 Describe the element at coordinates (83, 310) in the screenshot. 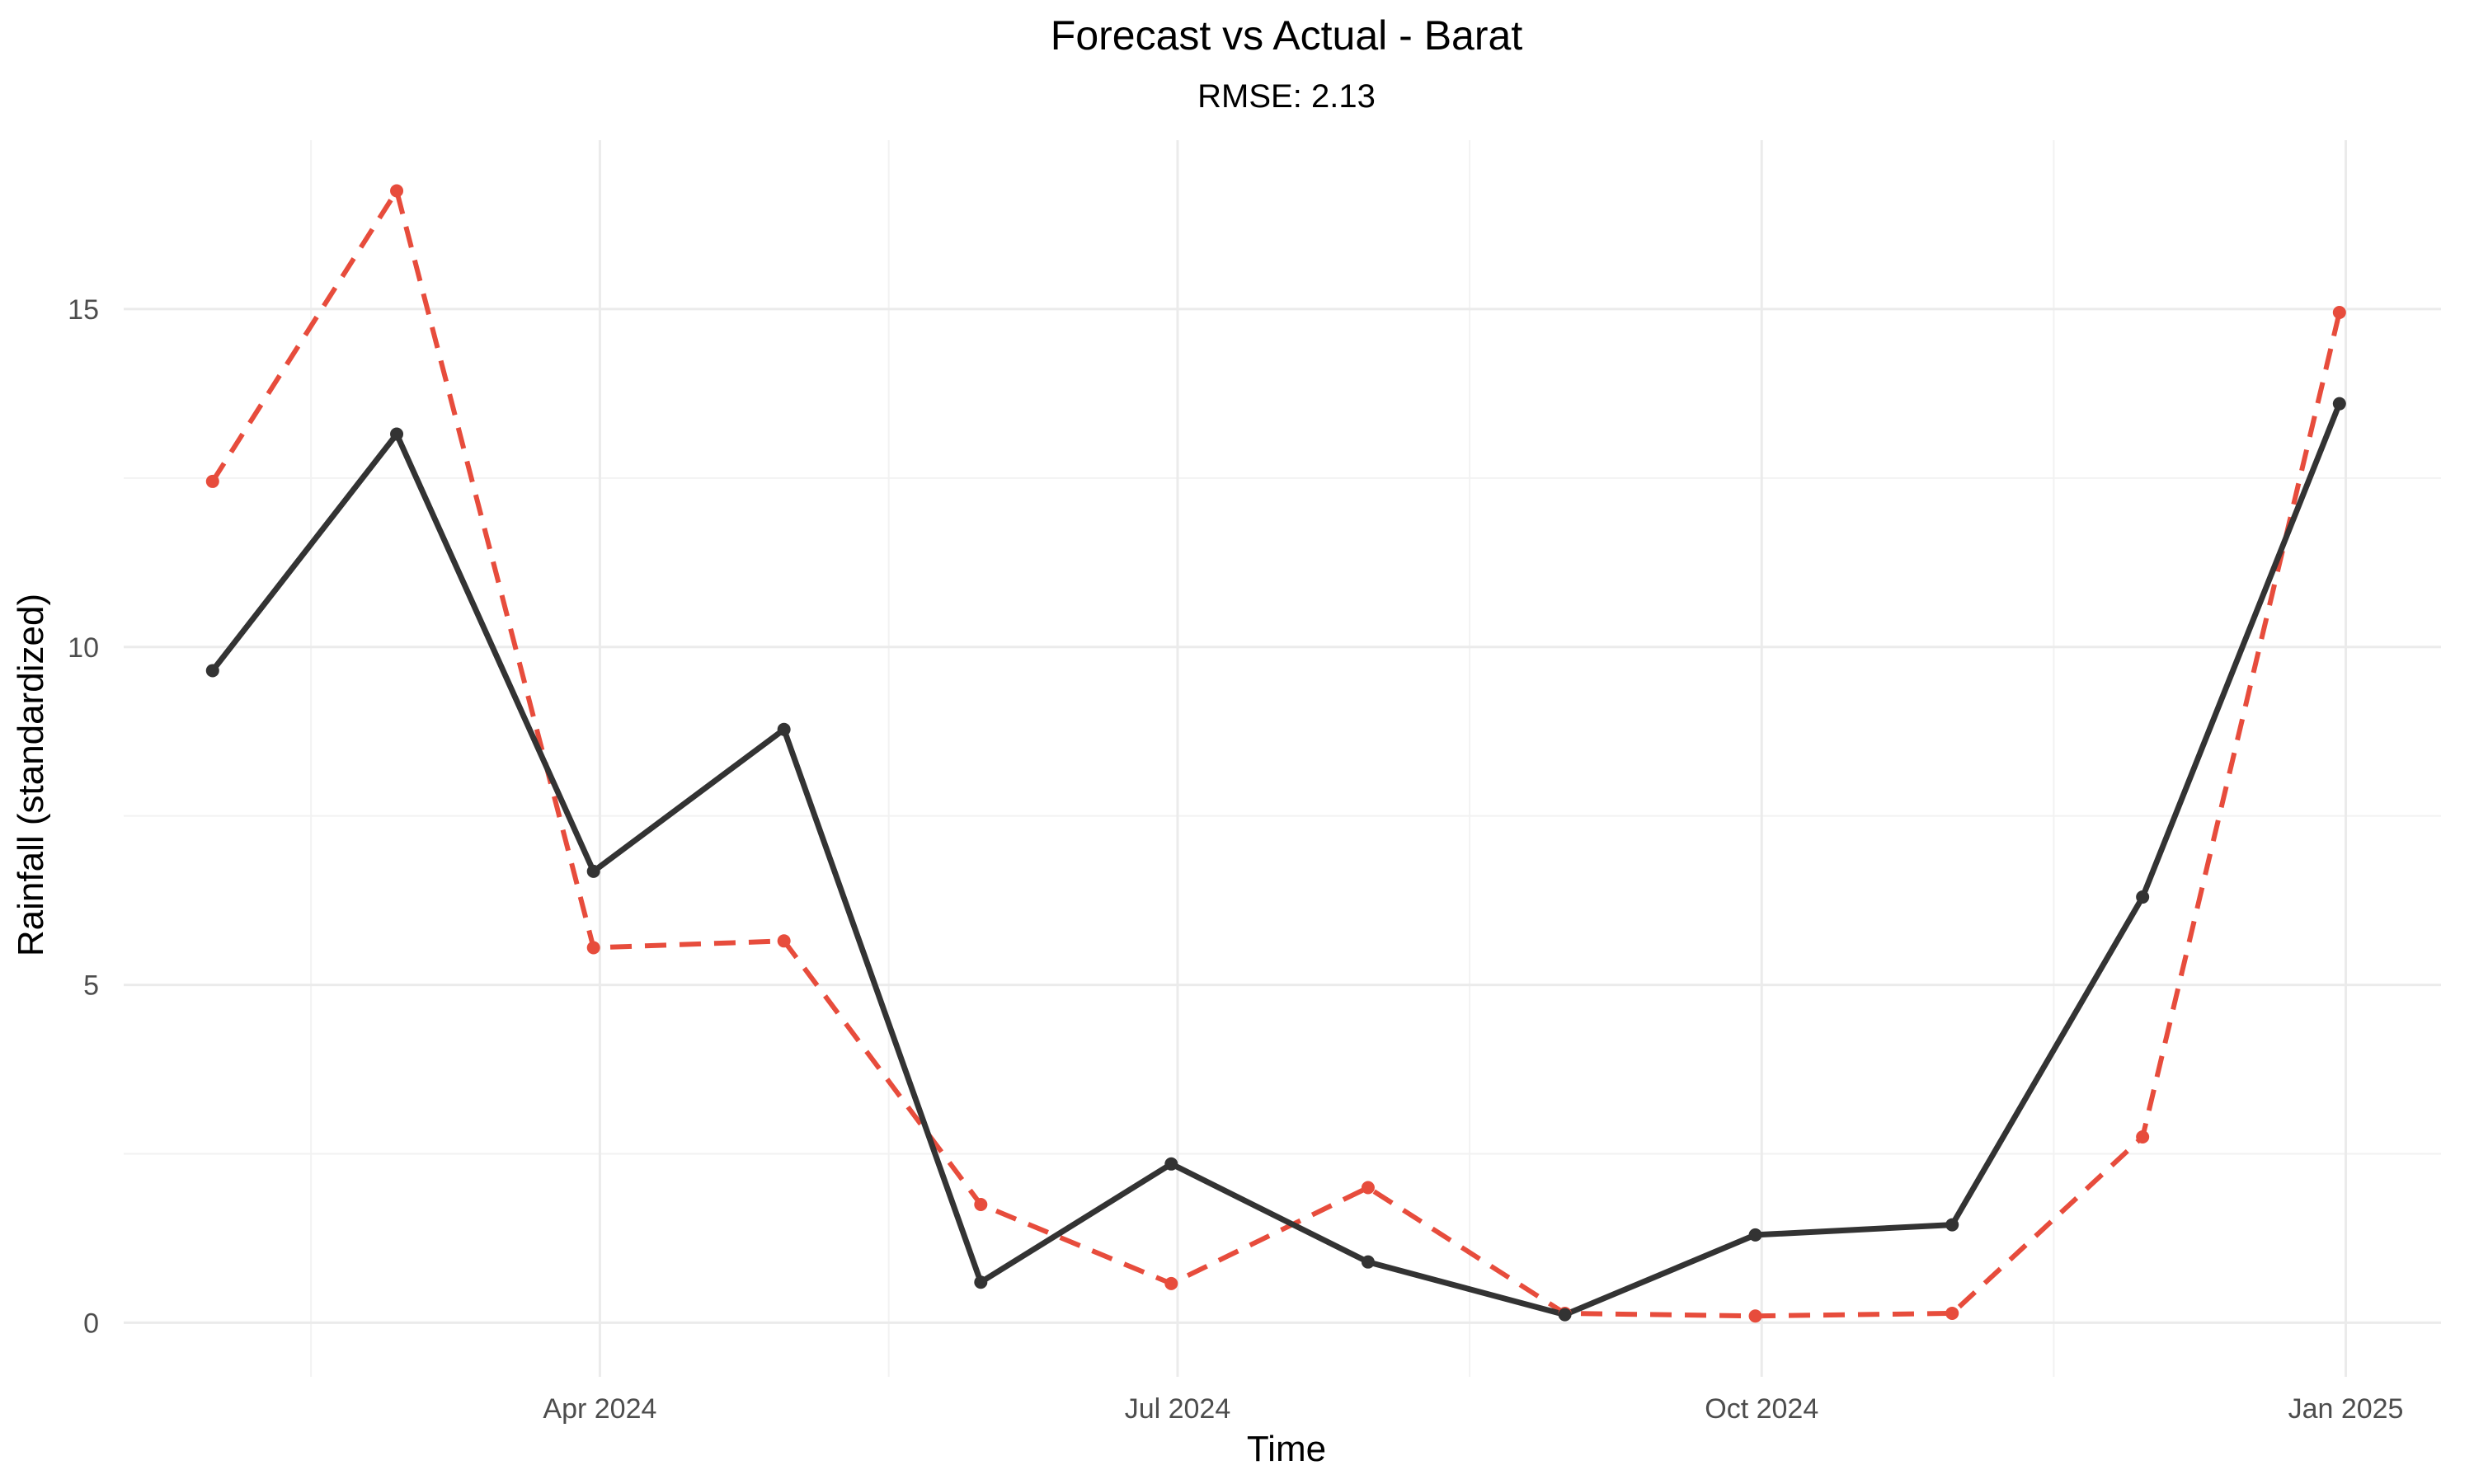

I see `y-tick-label: 15` at that location.